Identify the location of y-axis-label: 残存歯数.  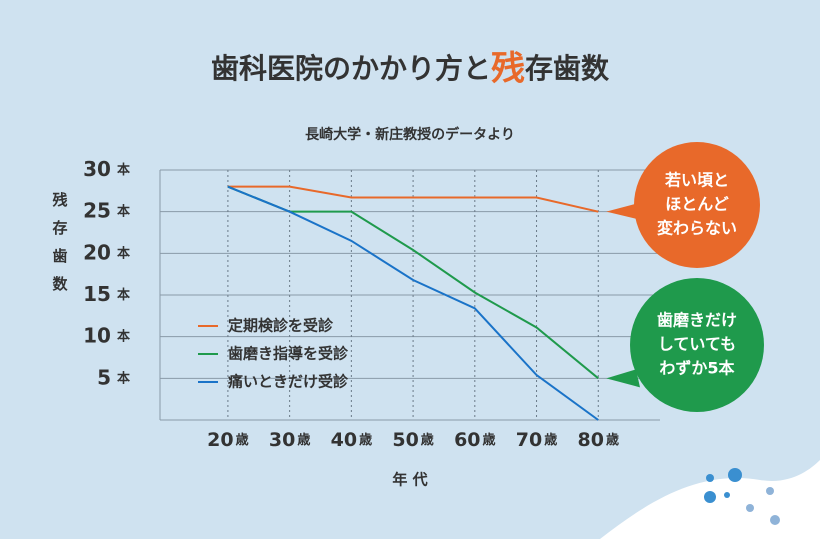
(60, 242).